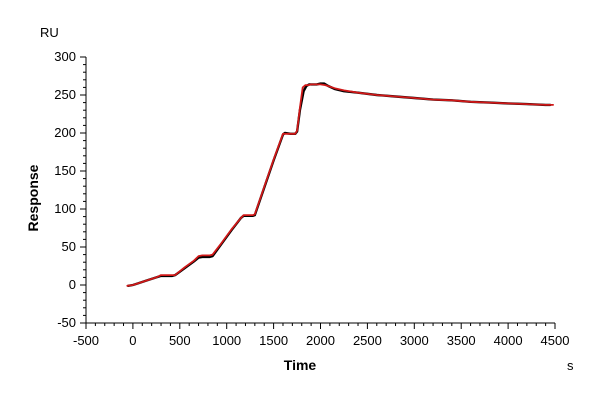  What do you see at coordinates (320, 340) in the screenshot?
I see `x-tick-label: 2000` at bounding box center [320, 340].